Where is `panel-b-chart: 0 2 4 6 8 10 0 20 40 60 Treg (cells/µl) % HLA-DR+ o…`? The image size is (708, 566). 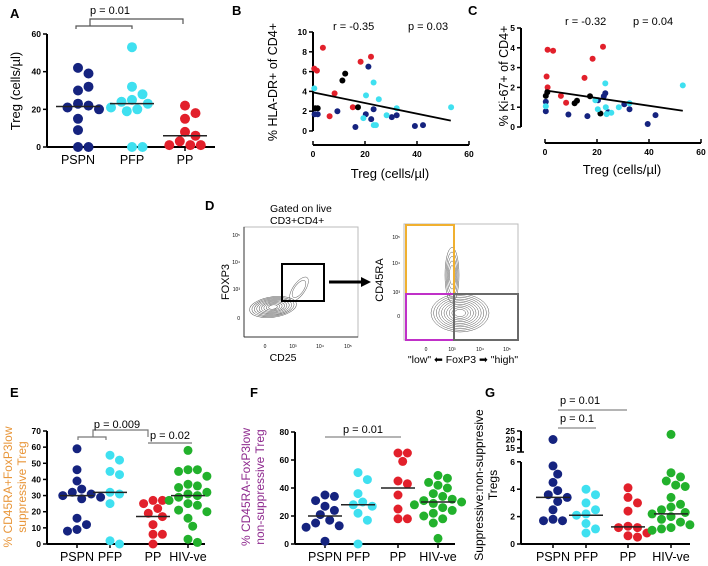 panel-b-chart: 0 2 4 6 8 10 0 20 40 60 Treg (cells/µl) % HLA-DR+ o… is located at coordinates (370, 101).